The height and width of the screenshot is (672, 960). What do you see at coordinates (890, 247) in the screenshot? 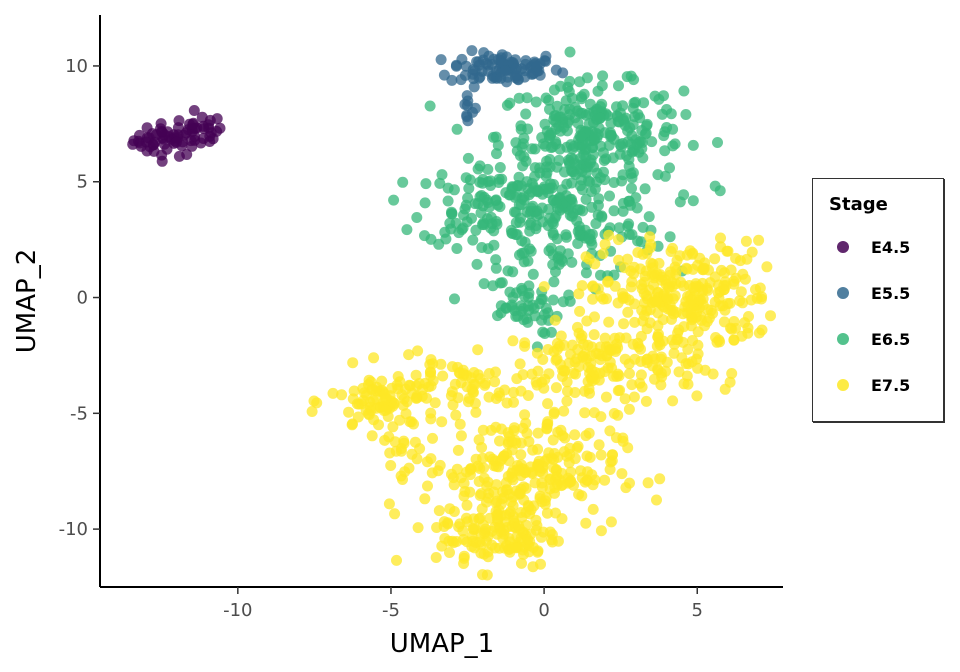
I see `legend-label-e4-5: E4.5` at bounding box center [890, 247].